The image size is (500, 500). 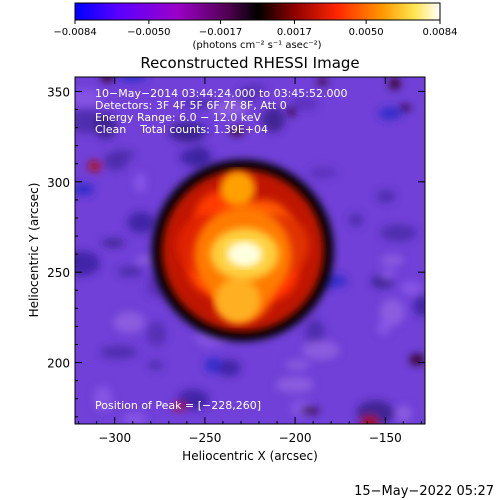 I want to click on colorbar-ticks: −0.0084 −0.0050 −0.0017 0.0017 0.0050 0.0084, so click(x=255, y=29).